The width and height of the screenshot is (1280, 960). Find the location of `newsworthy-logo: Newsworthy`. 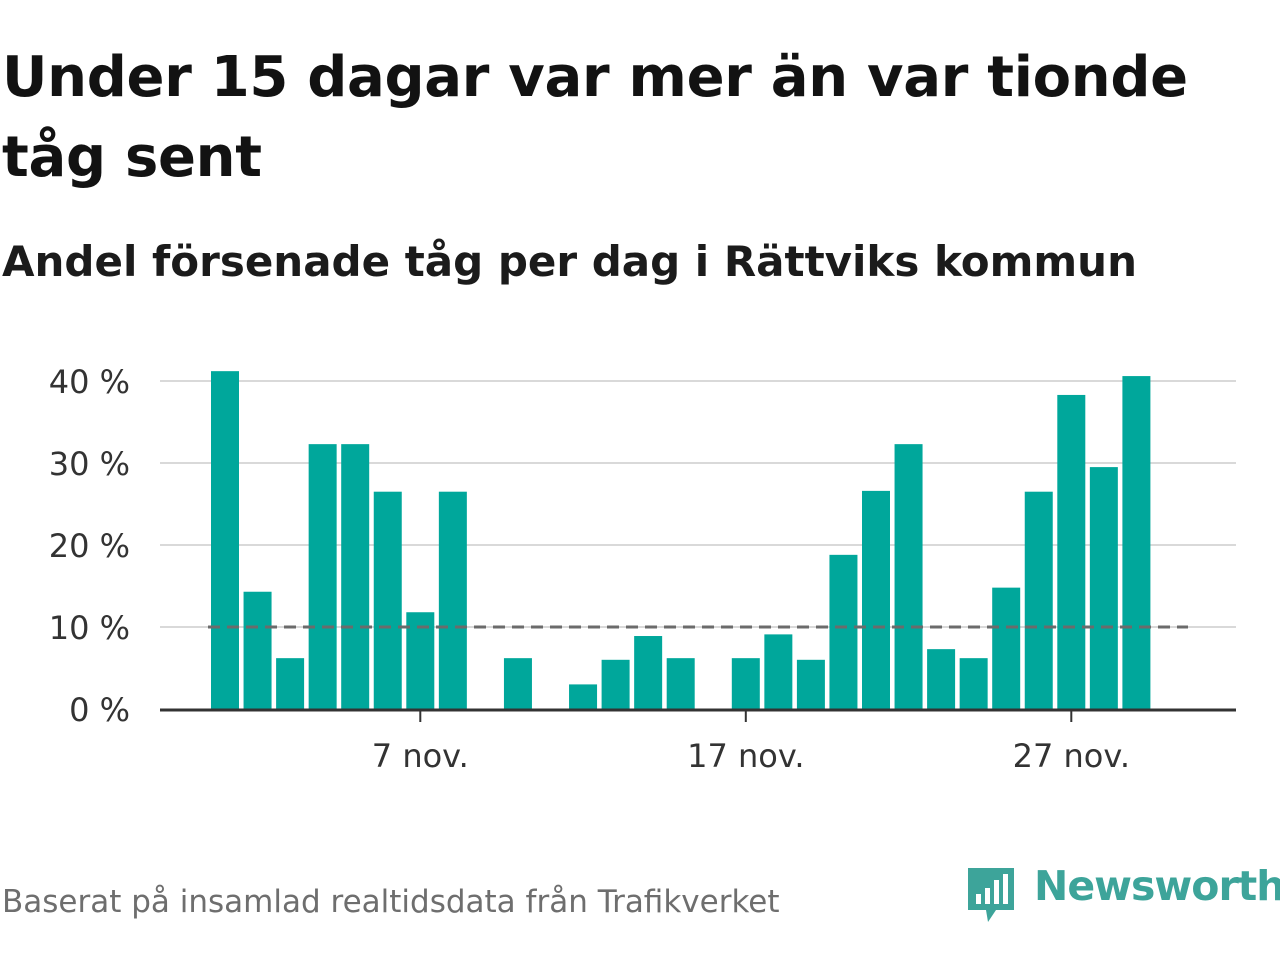

newsworthy-logo: Newsworthy is located at coordinates (1122, 894).